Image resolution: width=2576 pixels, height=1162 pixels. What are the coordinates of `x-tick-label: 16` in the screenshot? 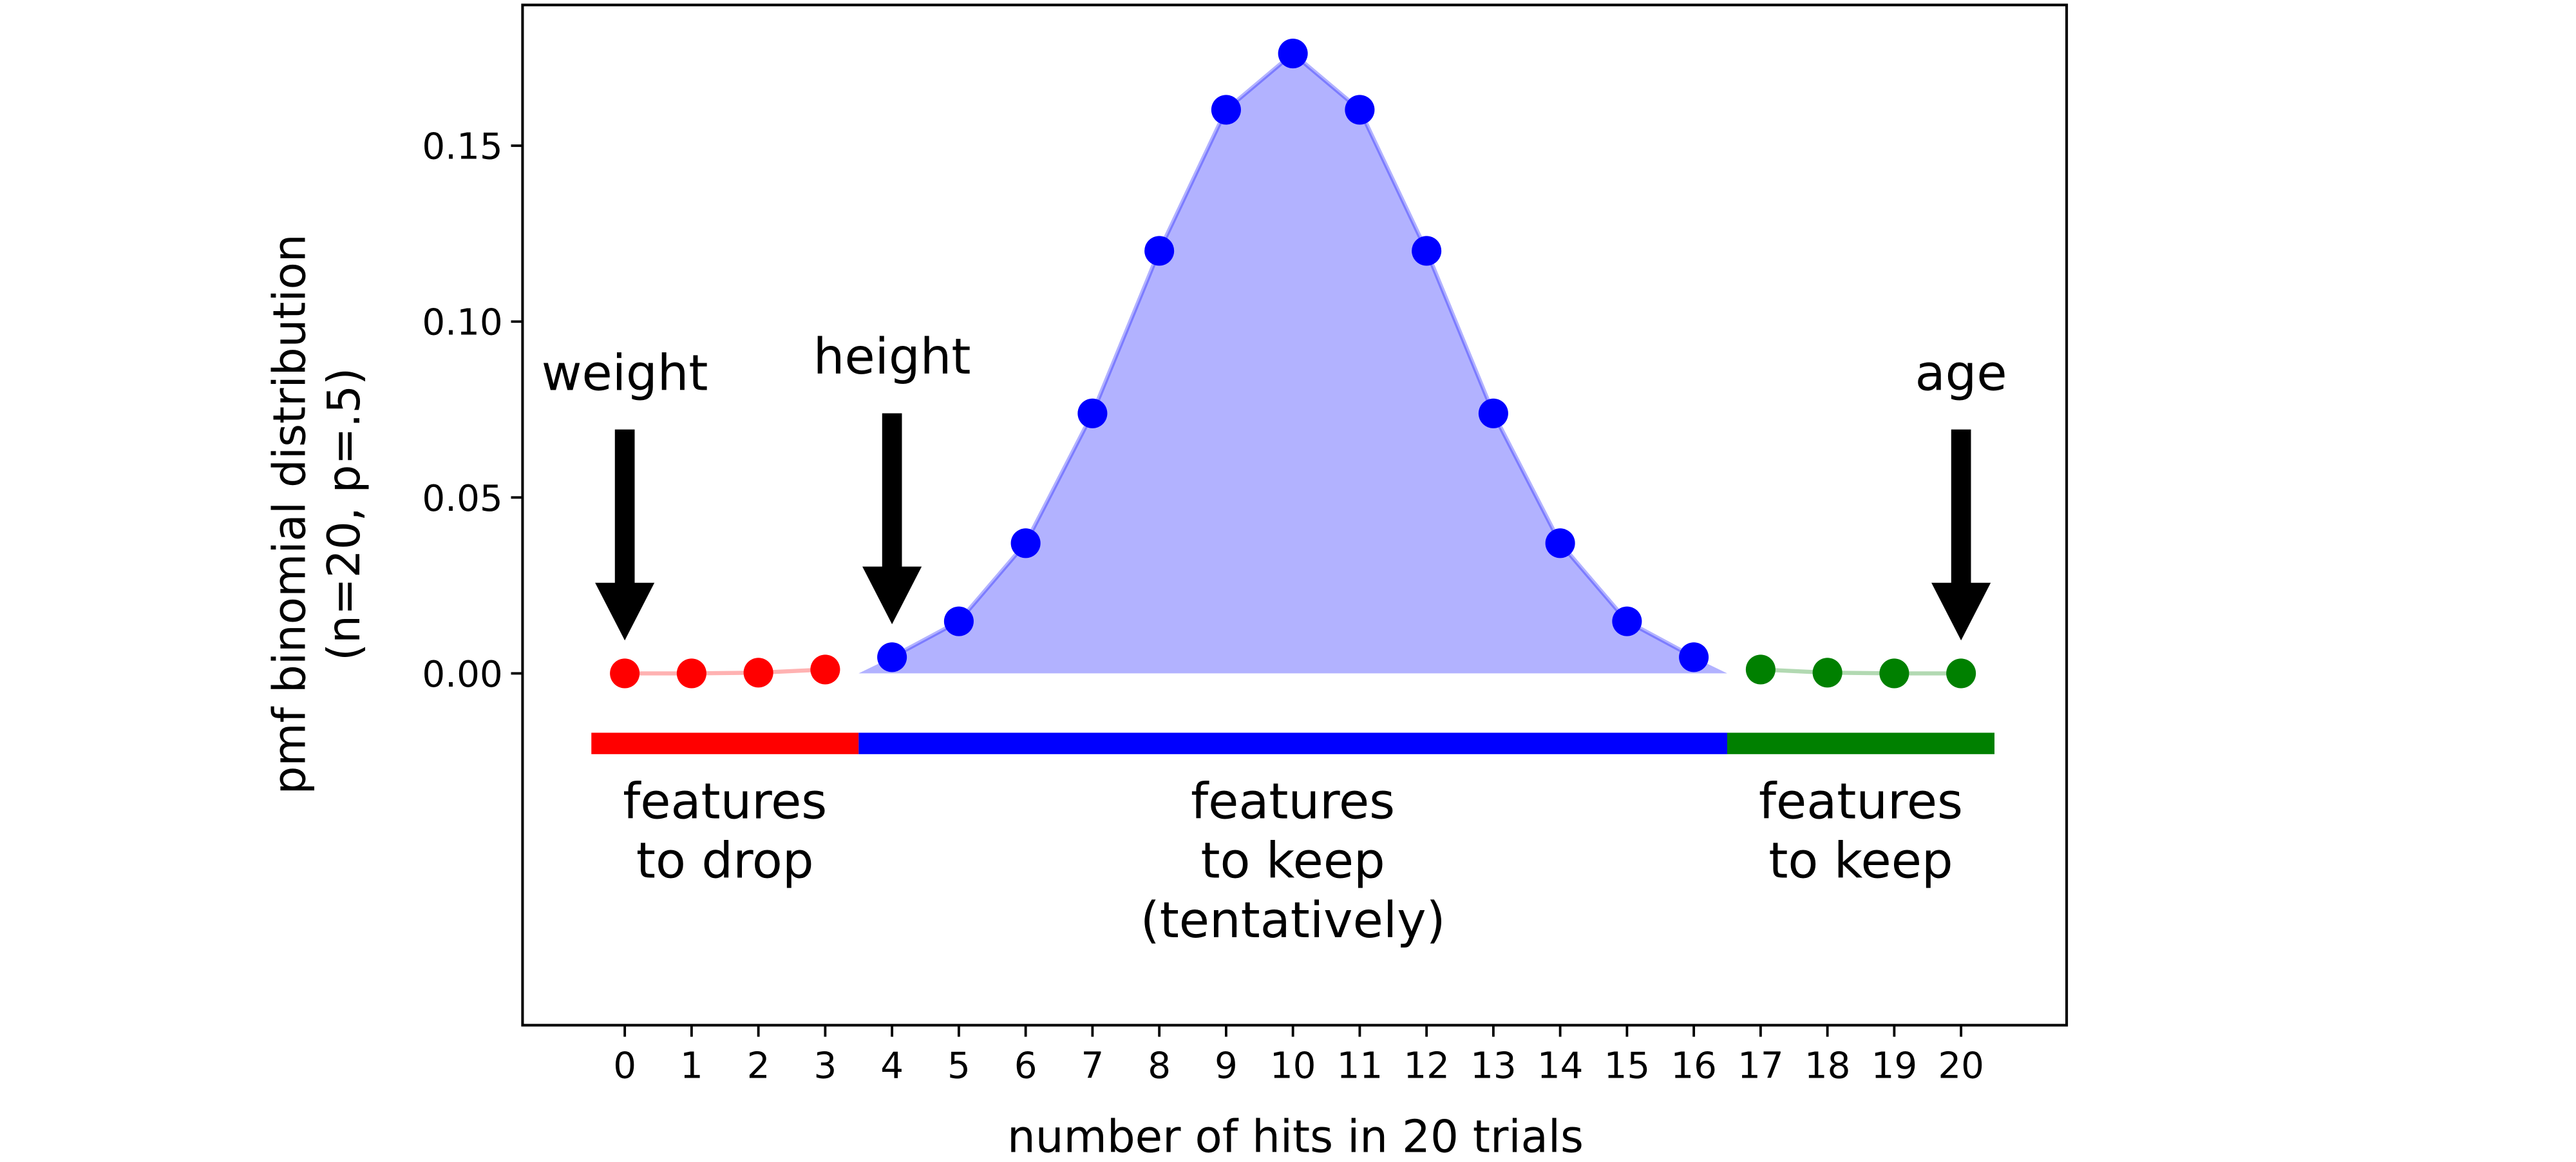 It's located at (1694, 1066).